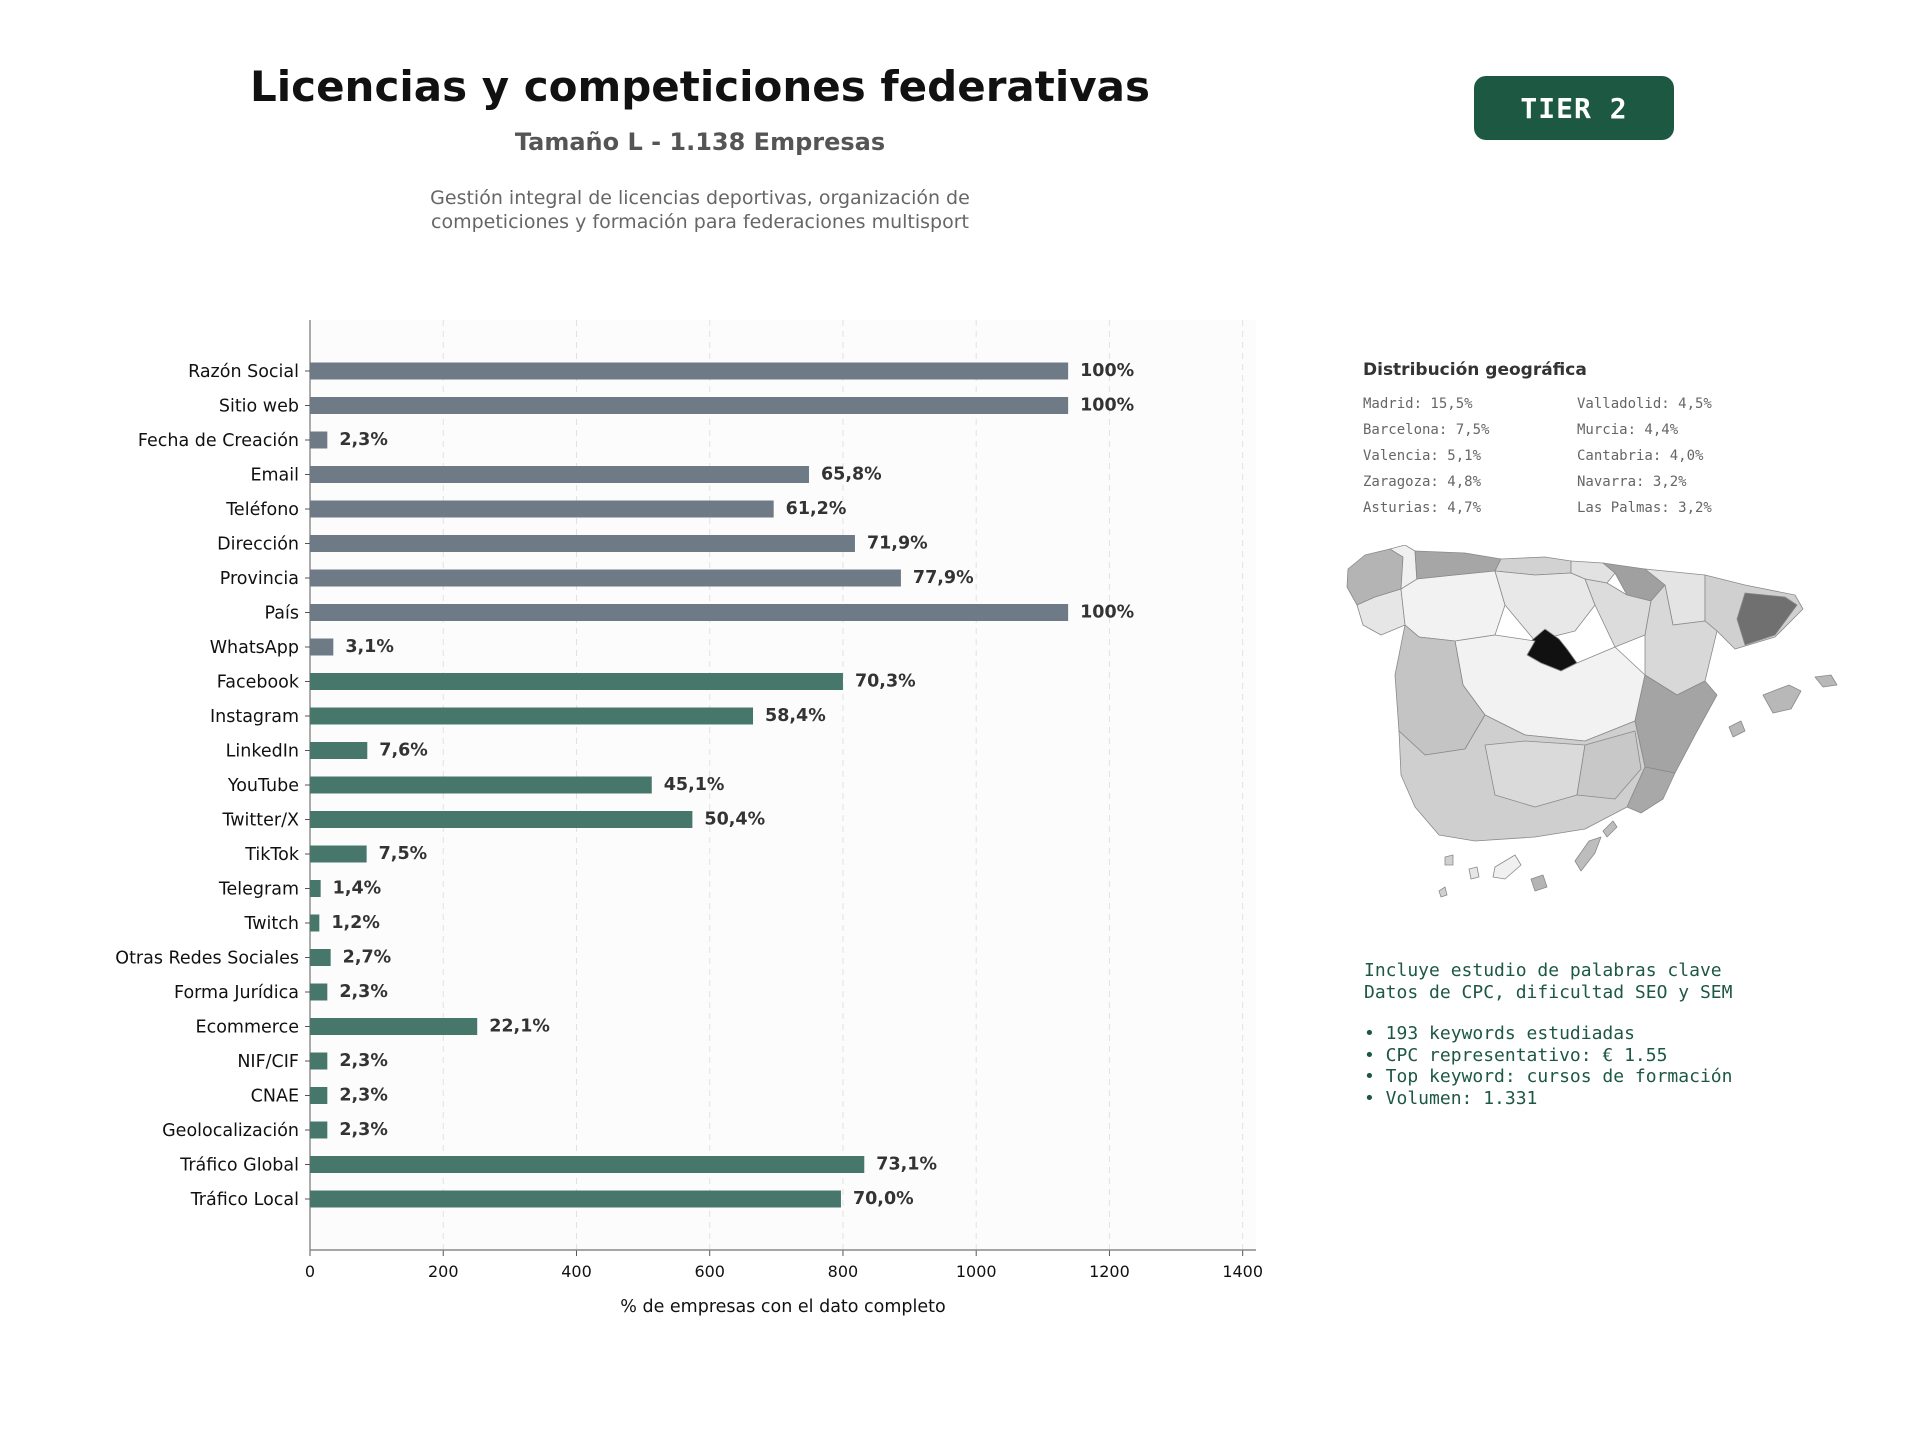 The image size is (1920, 1440). Describe the element at coordinates (258, 890) in the screenshot. I see `y-tick-label: Telegram` at that location.